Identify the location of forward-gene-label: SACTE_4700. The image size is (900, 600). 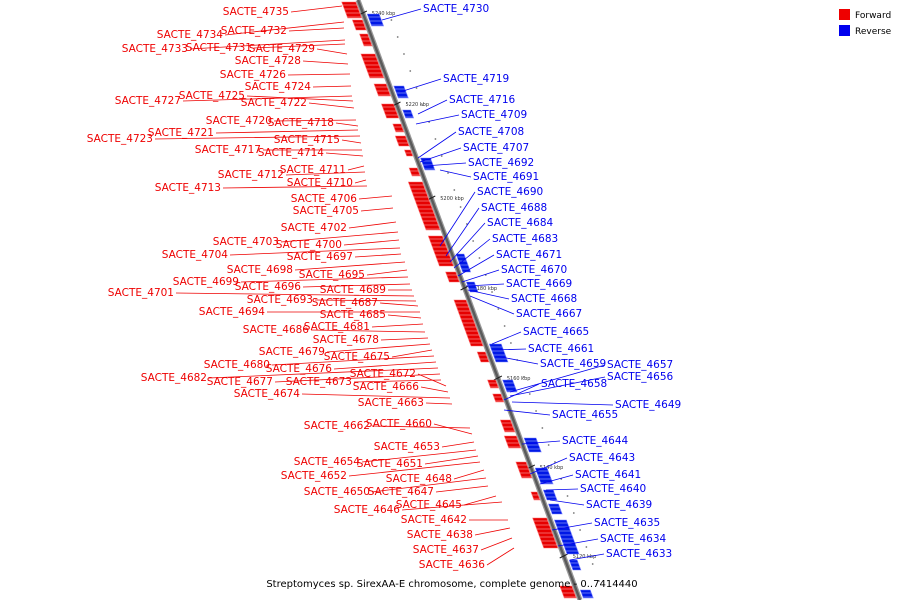
(309, 245).